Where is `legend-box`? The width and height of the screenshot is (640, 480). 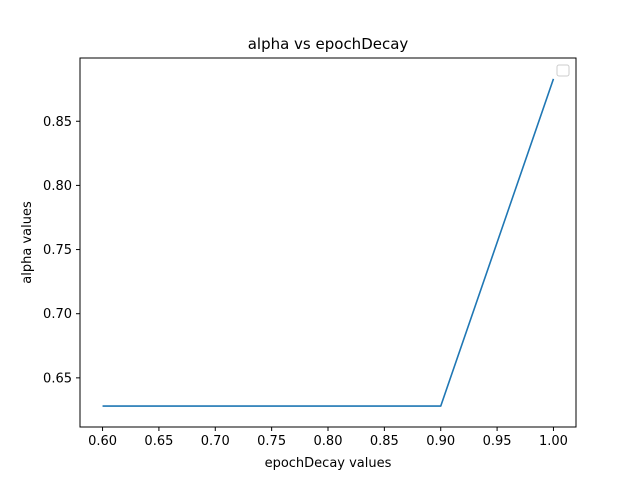
legend-box is located at coordinates (563, 70).